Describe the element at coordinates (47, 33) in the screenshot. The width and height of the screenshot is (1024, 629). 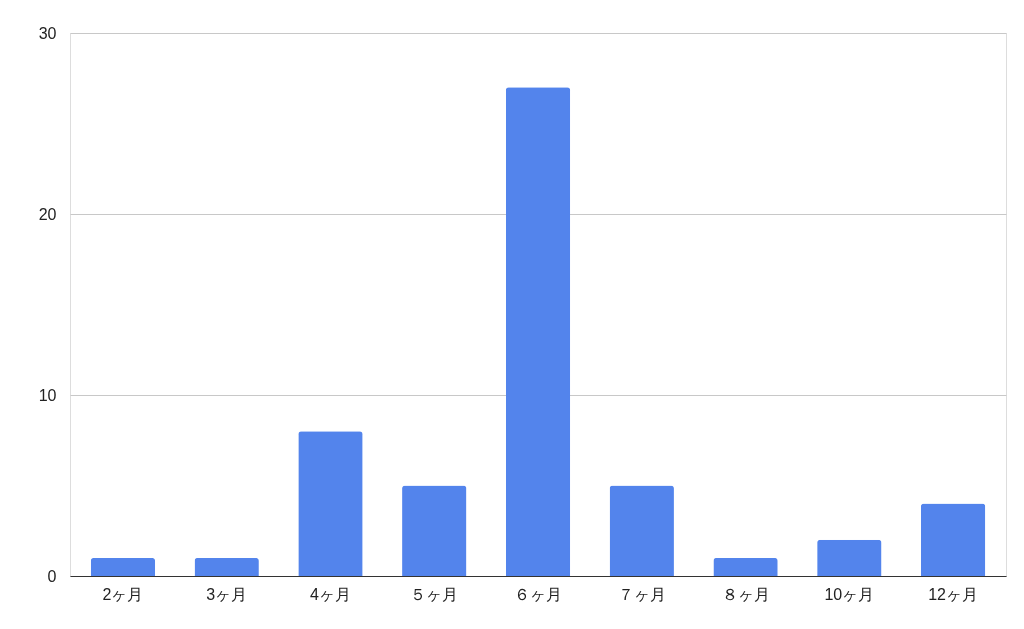
I see `y-tick-label: 30` at that location.